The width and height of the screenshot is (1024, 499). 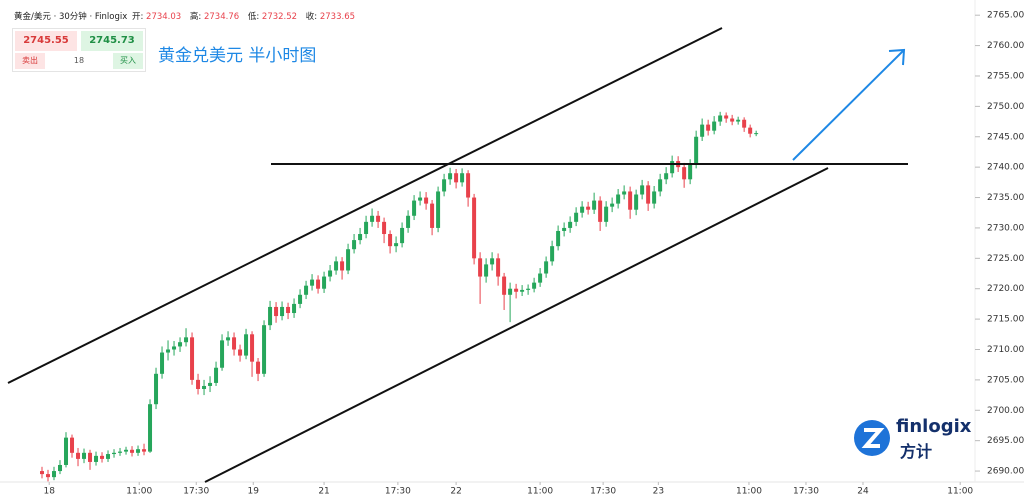 I want to click on sell-price: 2745.55, so click(x=46, y=41).